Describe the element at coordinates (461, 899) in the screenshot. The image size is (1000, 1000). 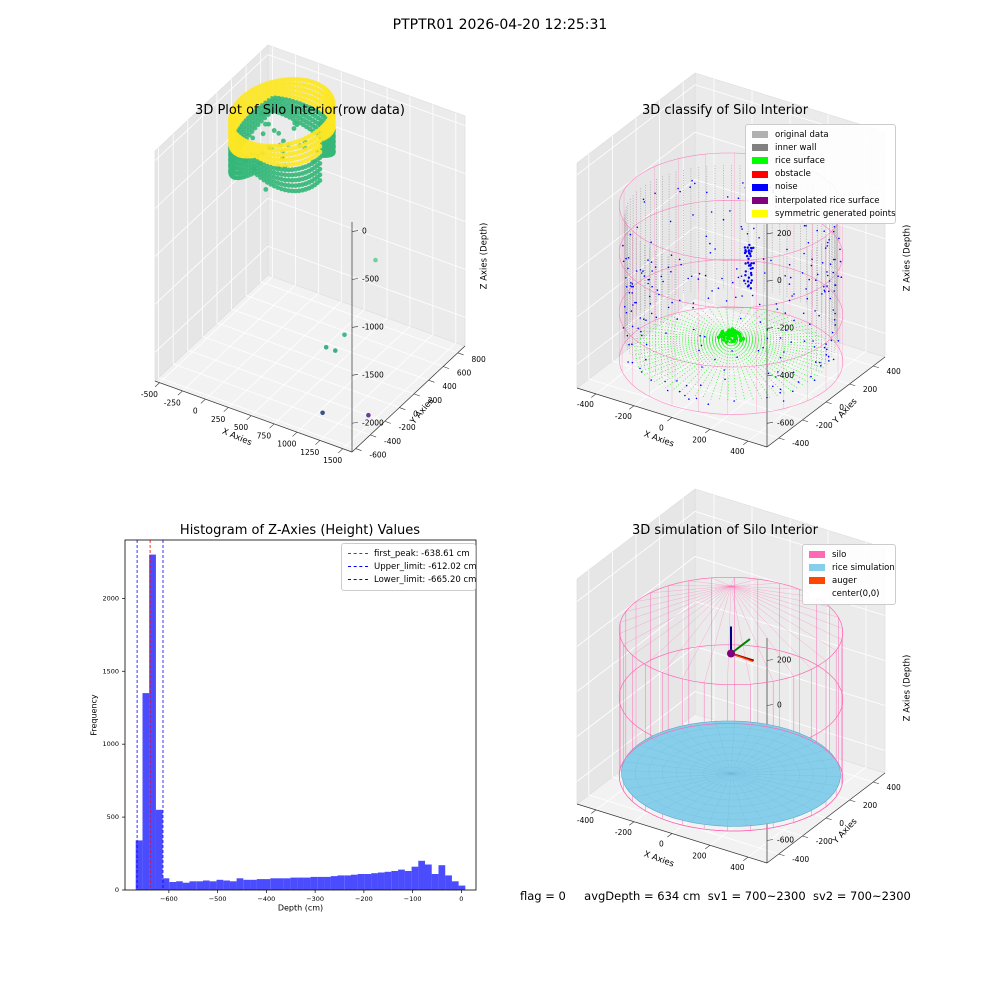
I see `x-tick-label: 0` at that location.